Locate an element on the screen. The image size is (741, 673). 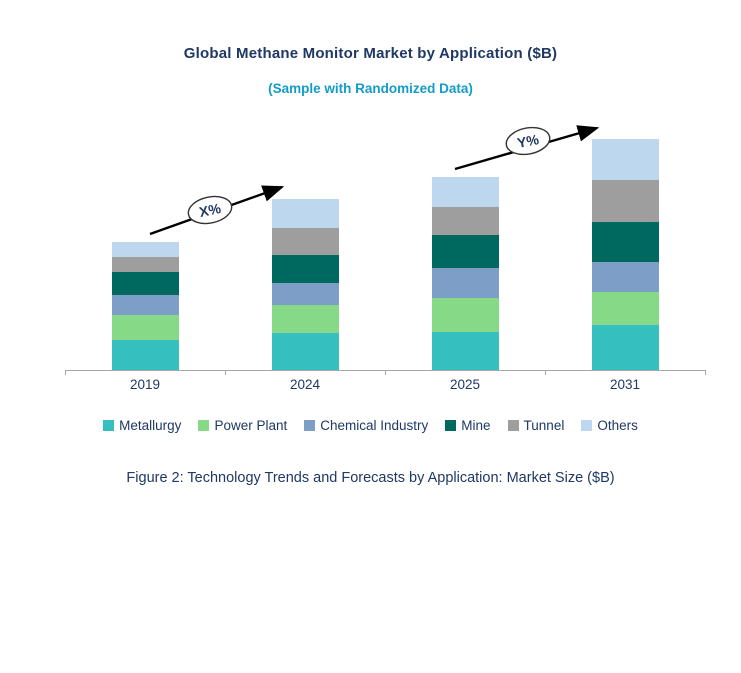
legend-item-chemical-industry: Chemical Industry is located at coordinates (366, 425).